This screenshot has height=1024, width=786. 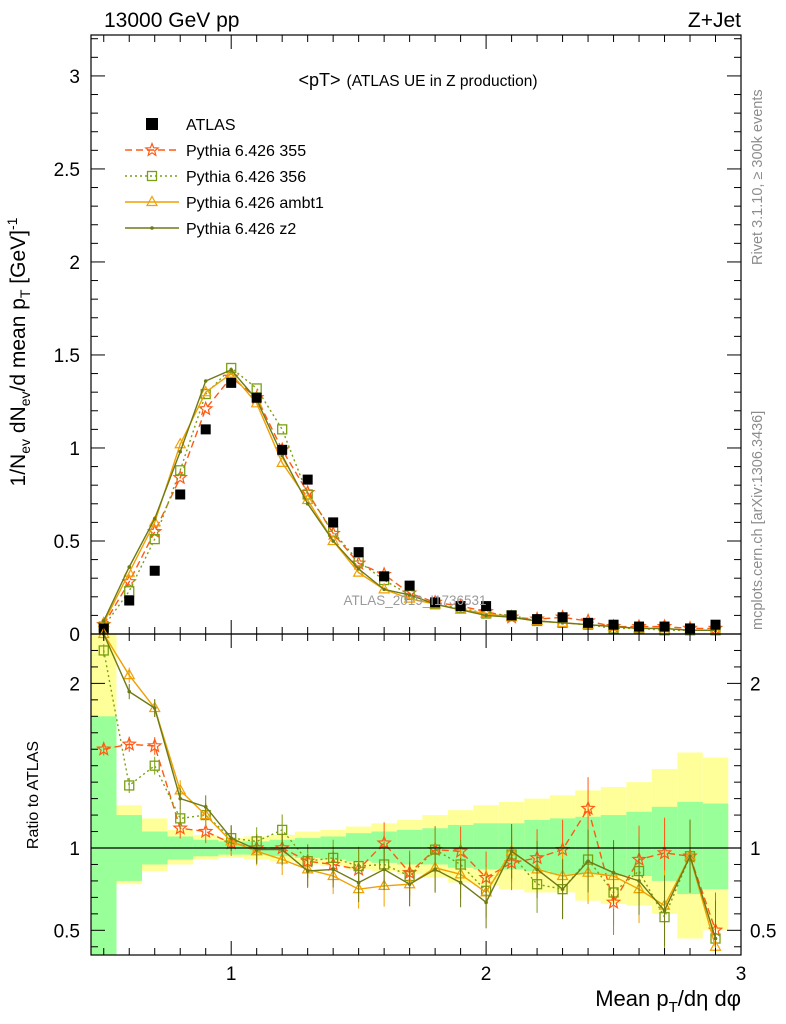 I want to click on x-axis-label: Mean pT/dη dφ, so click(x=668, y=1001).